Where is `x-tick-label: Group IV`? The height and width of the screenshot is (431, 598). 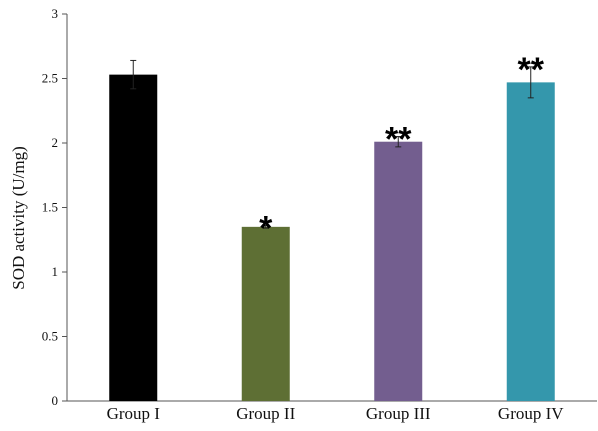
x-tick-label: Group IV is located at coordinates (531, 413).